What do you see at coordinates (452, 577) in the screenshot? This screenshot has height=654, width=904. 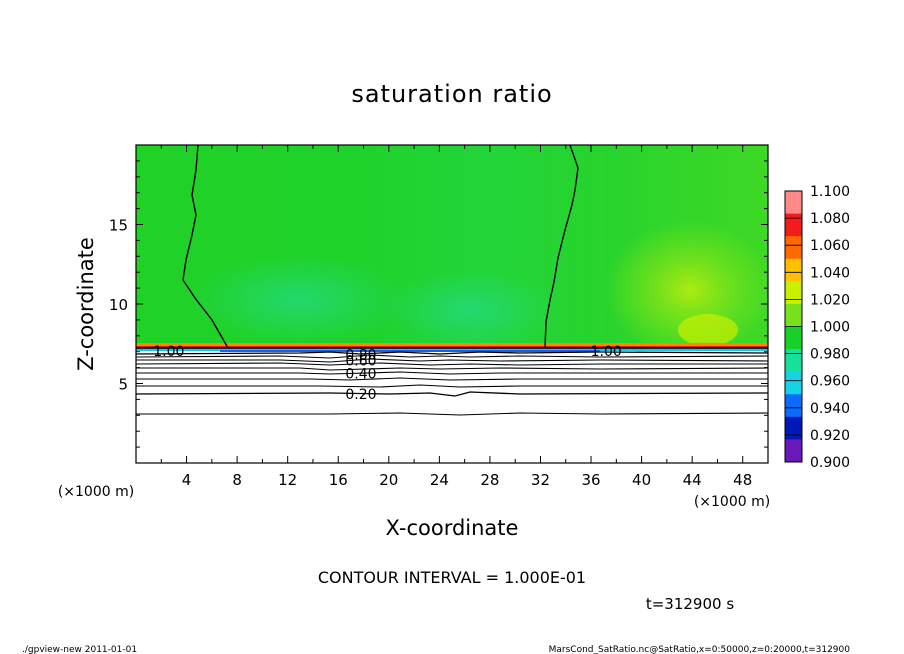 I see `contour-interval-label: CONTOUR INTERVAL = 1.000E-01` at bounding box center [452, 577].